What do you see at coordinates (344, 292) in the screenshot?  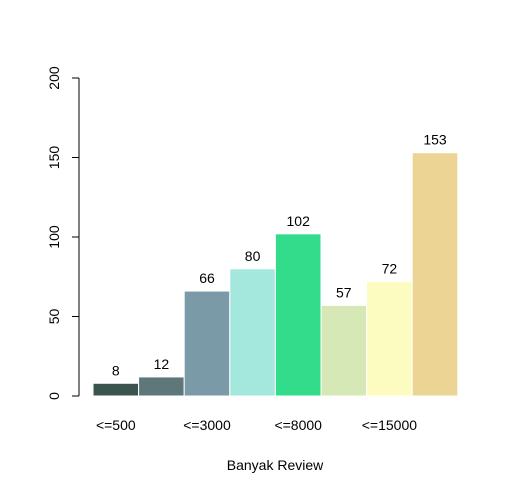 I see `bar-value-label: 57` at bounding box center [344, 292].